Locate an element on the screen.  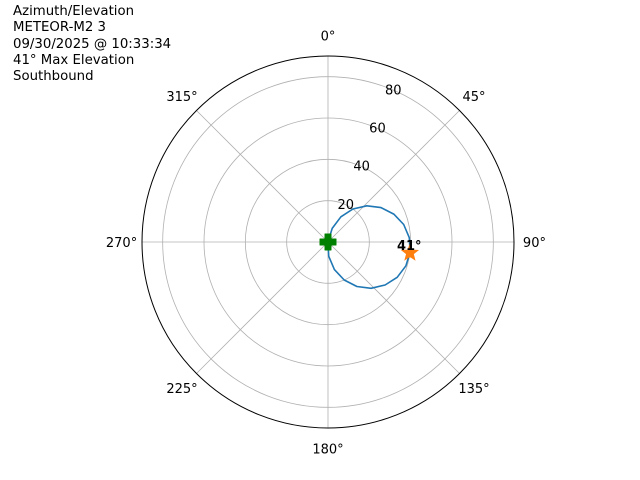
title-line: 09/30/2025 @ 10:33:34 is located at coordinates (92, 44).